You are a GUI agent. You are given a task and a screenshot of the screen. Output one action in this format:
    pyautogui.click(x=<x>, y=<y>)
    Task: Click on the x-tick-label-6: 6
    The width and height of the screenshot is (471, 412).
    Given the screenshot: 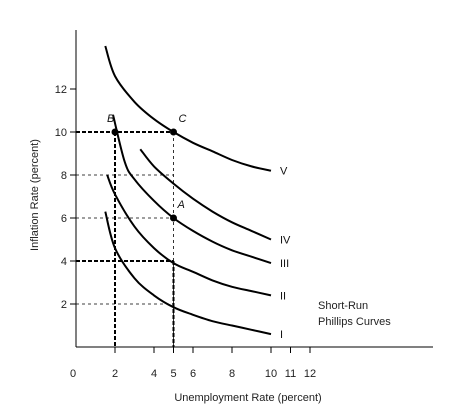 What is the action you would take?
    pyautogui.click(x=193, y=374)
    